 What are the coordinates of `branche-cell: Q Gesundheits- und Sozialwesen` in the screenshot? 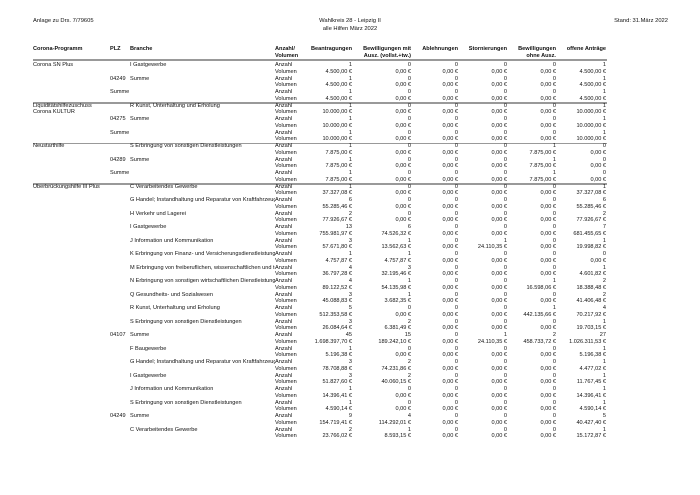 It's located at (172, 294).